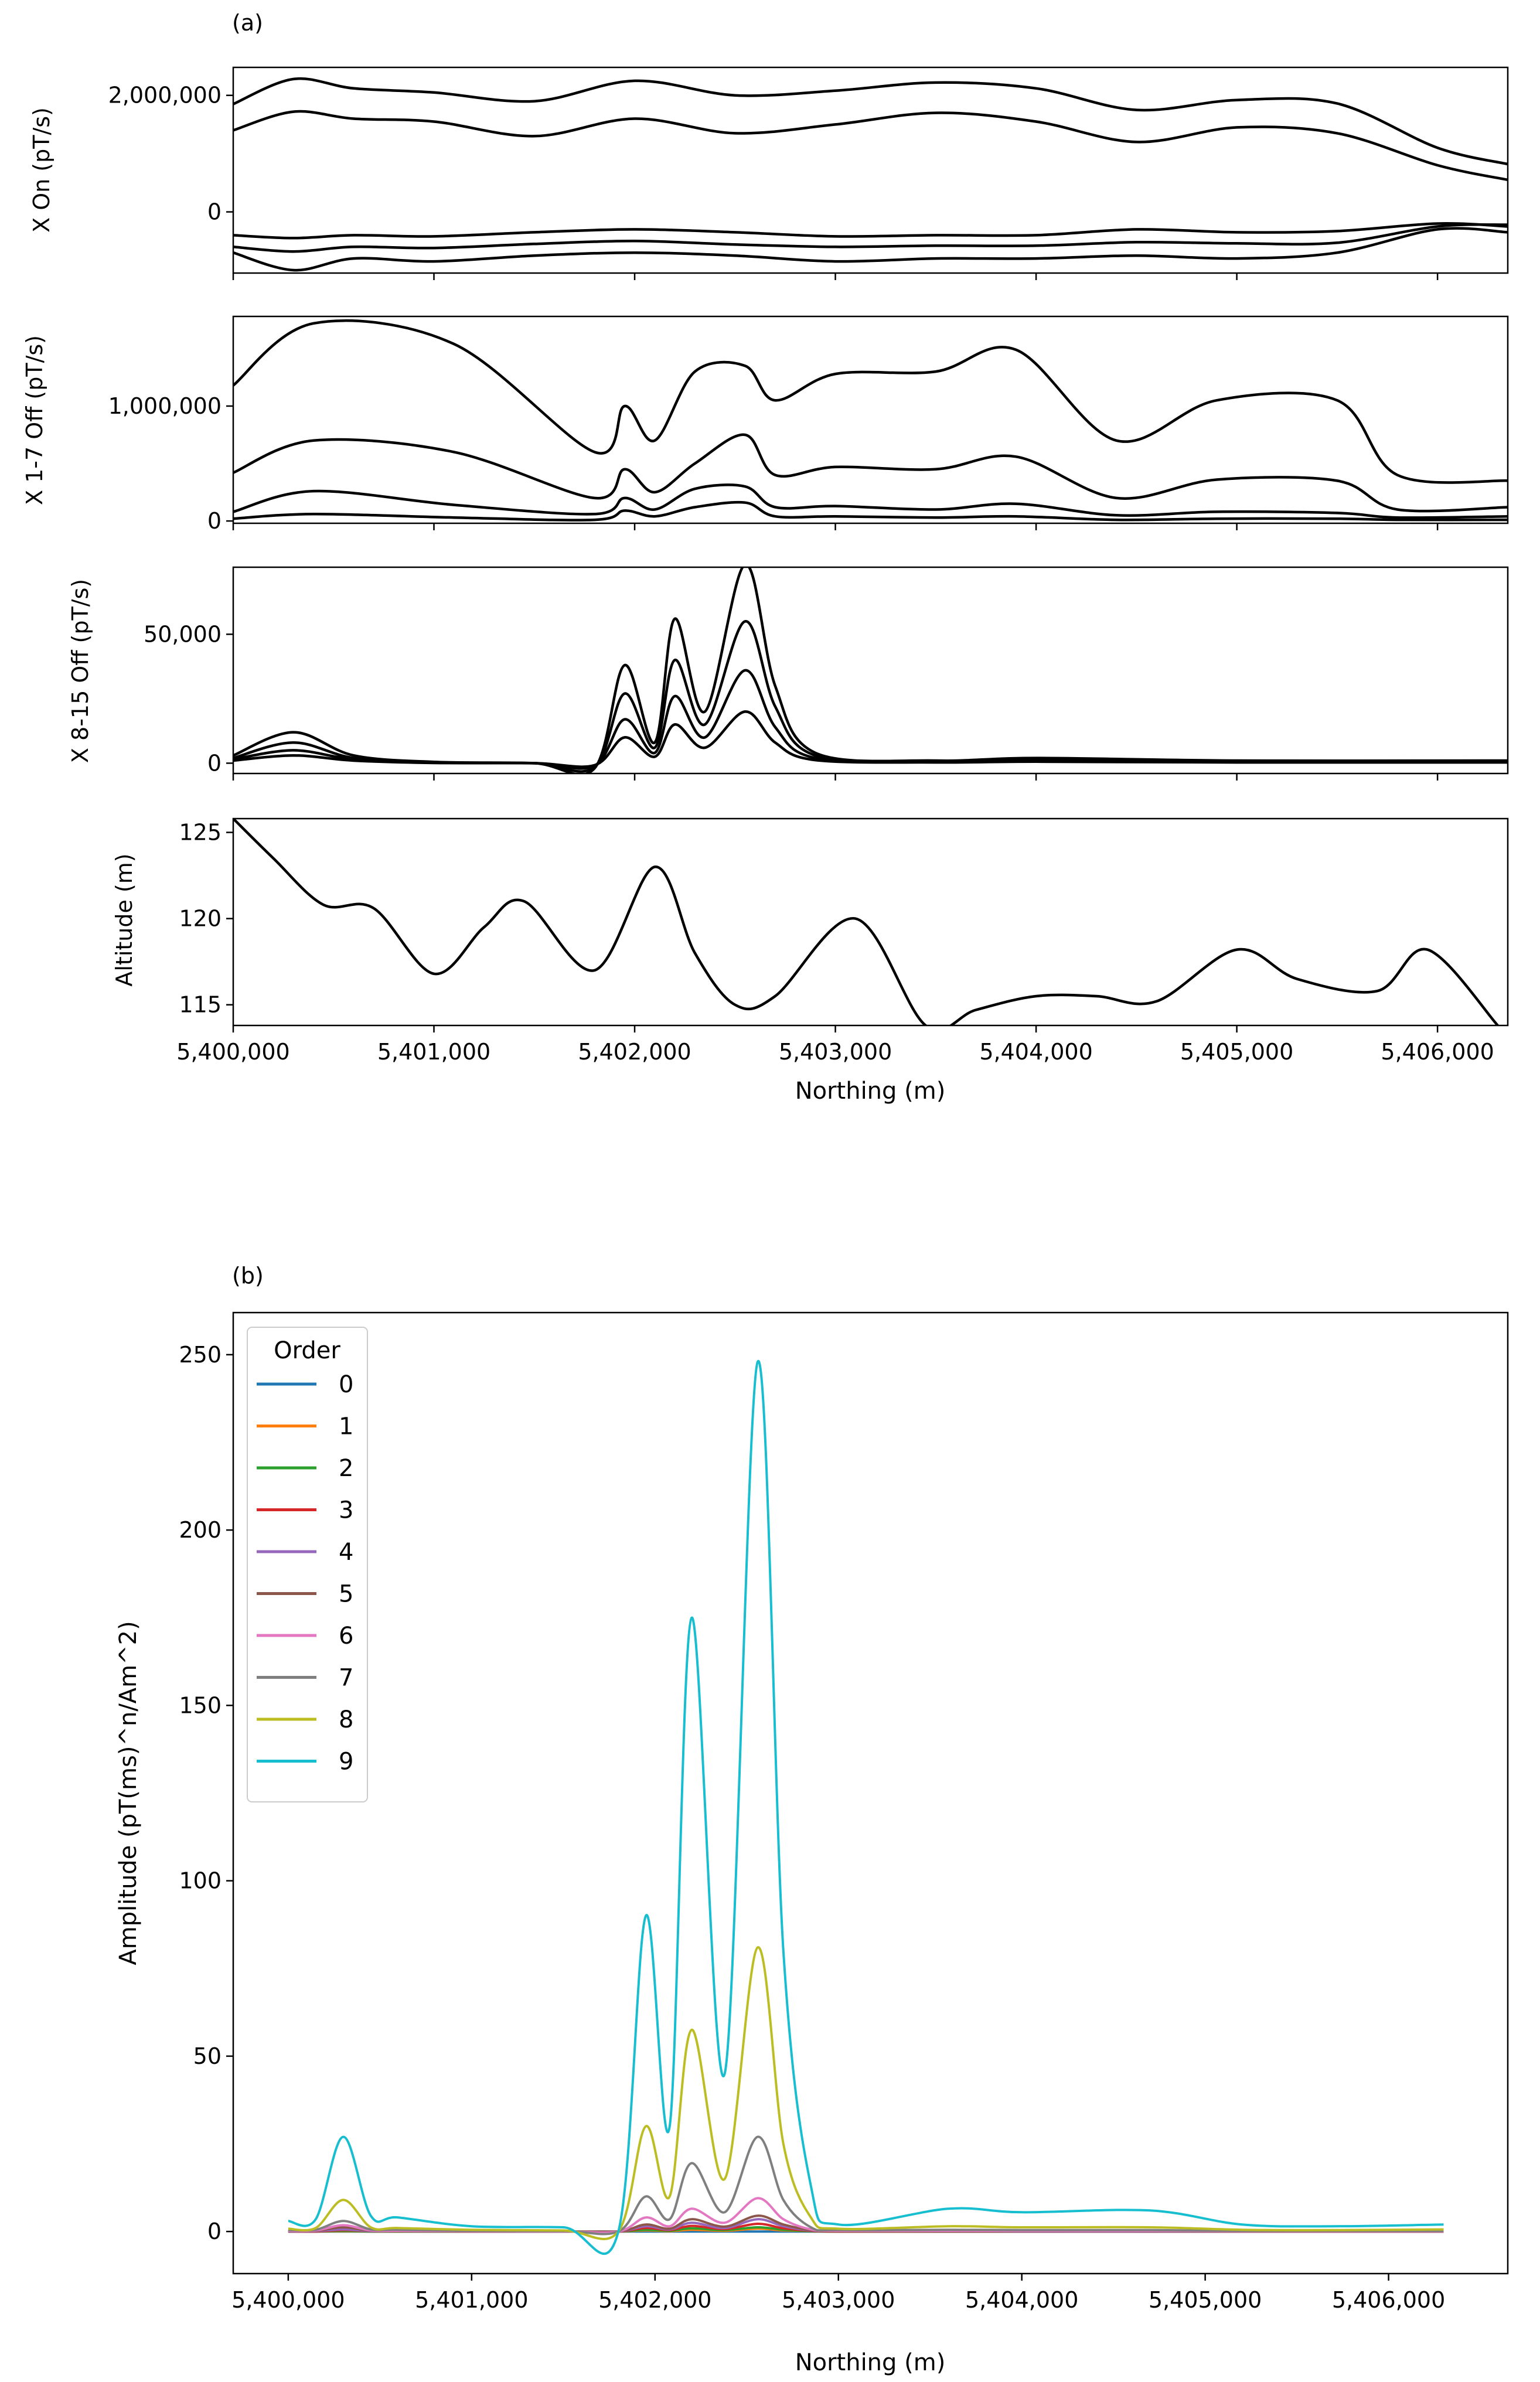 The height and width of the screenshot is (2382, 1540). I want to click on amplitude-x-tick-label: 5,400,000, so click(288, 2300).